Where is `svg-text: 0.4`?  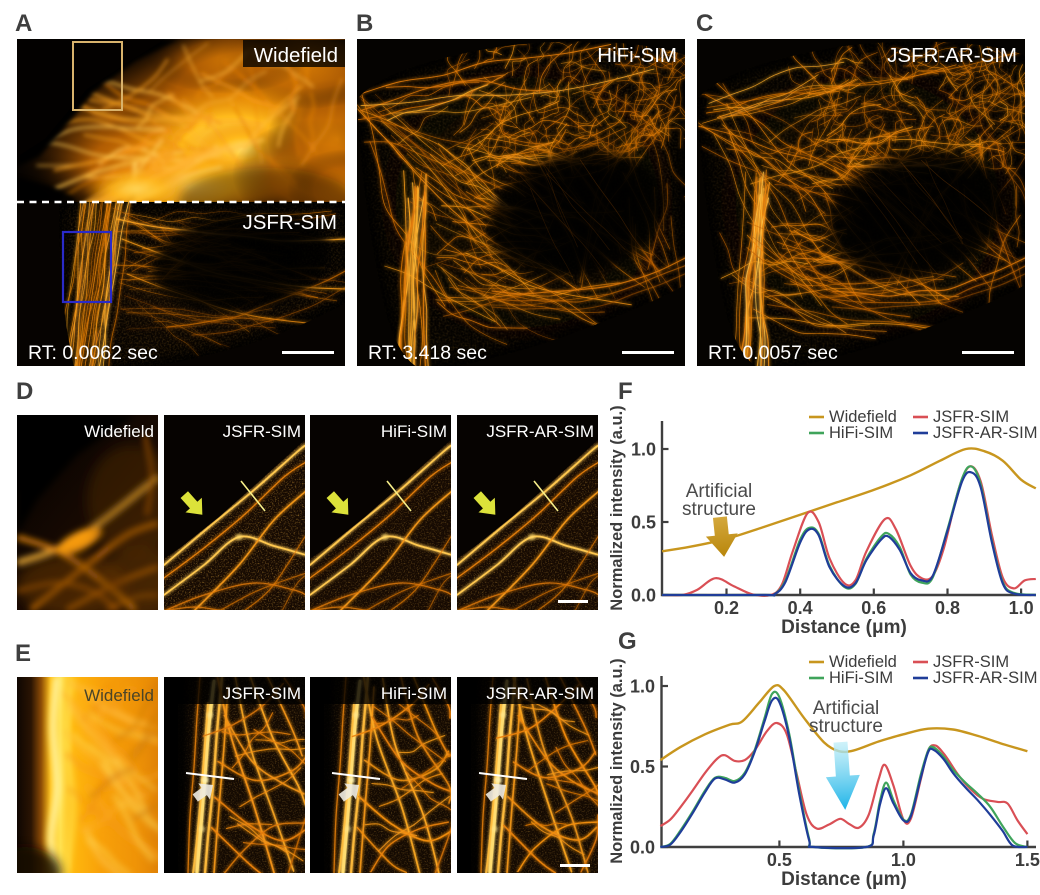 svg-text: 0.4 is located at coordinates (800, 608).